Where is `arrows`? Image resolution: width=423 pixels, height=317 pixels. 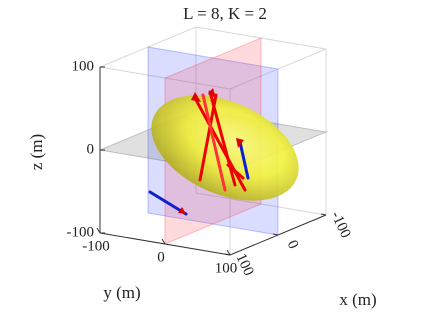 arrows is located at coordinates (199, 152).